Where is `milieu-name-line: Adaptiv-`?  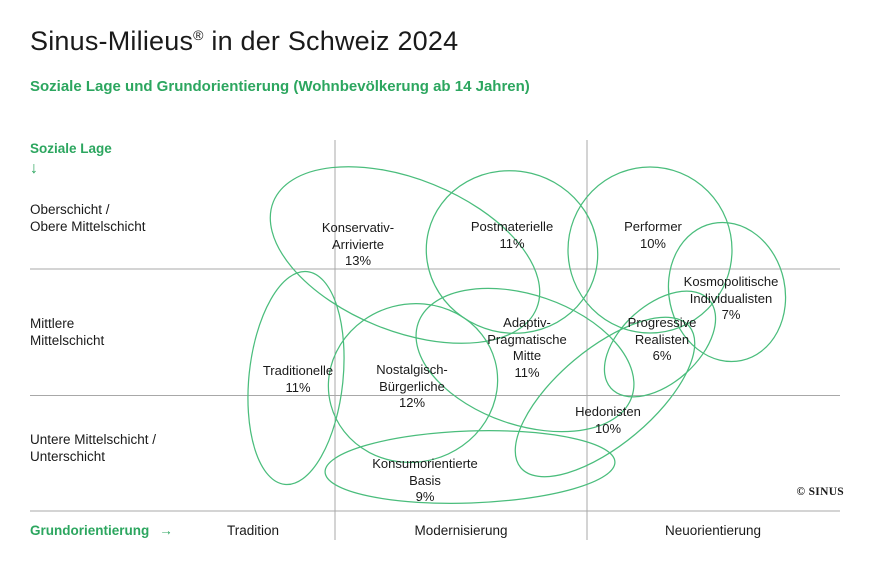 milieu-name-line: Adaptiv- is located at coordinates (527, 322).